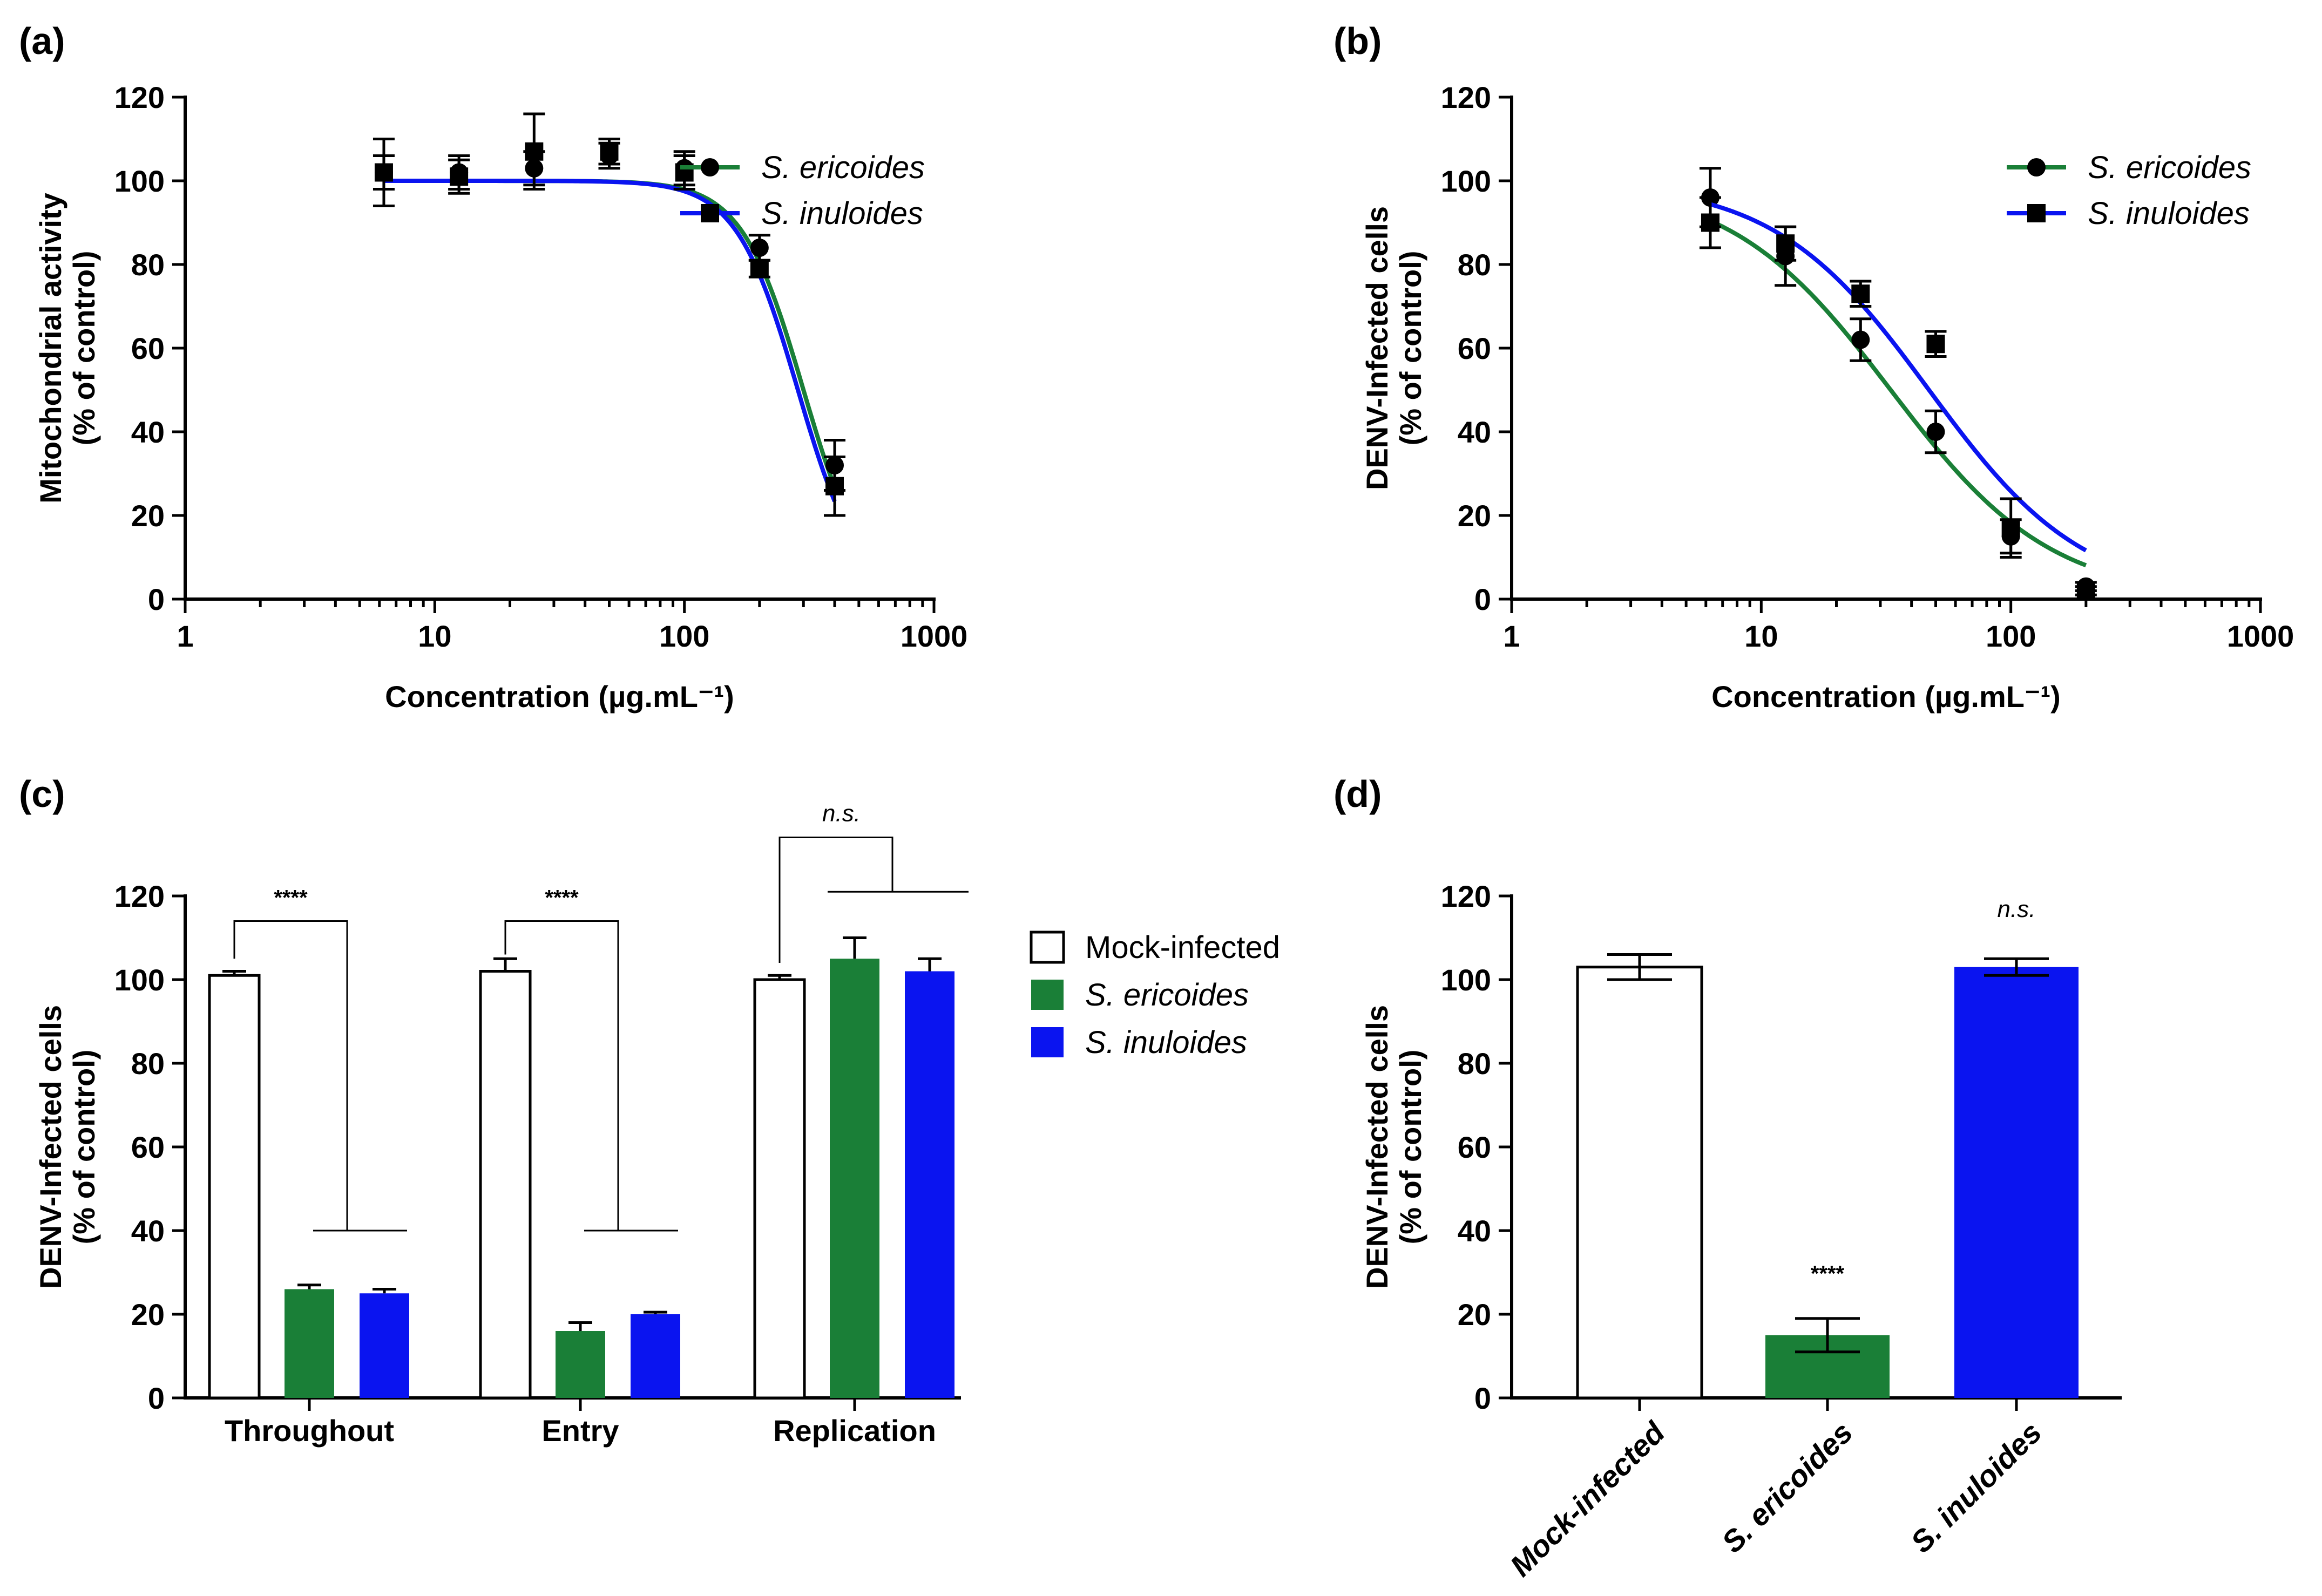 The image size is (2322, 1596). I want to click on category-label: Replication, so click(854, 1431).